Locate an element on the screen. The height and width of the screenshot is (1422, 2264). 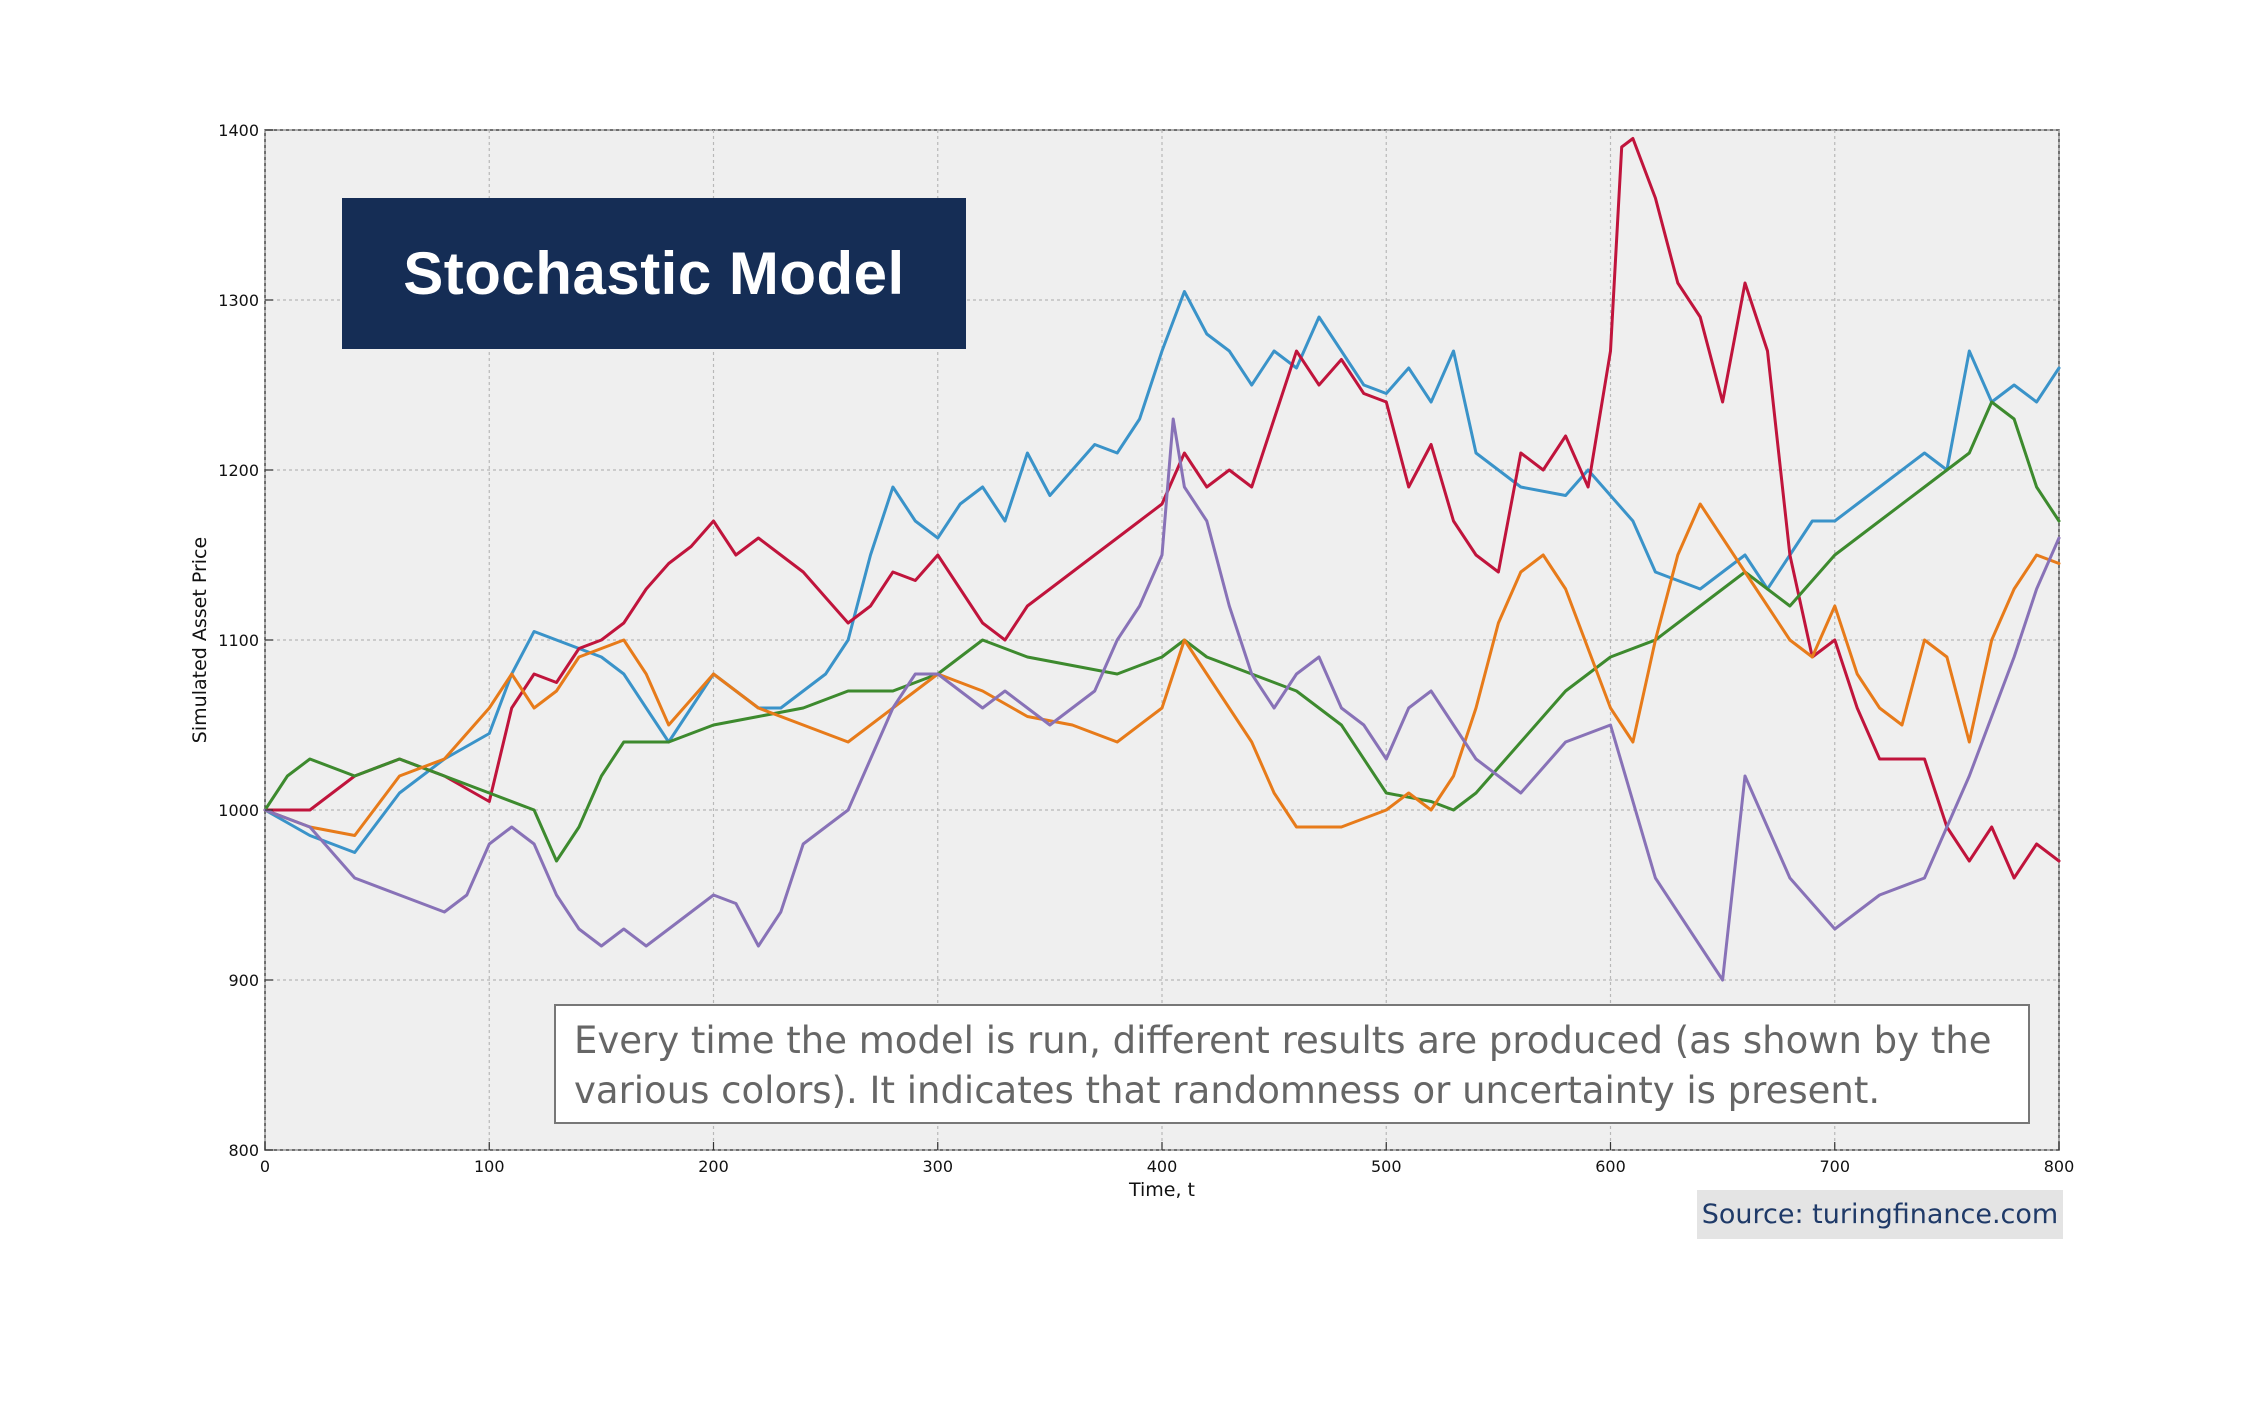
x-tick-label: 100 is located at coordinates (489, 1166).